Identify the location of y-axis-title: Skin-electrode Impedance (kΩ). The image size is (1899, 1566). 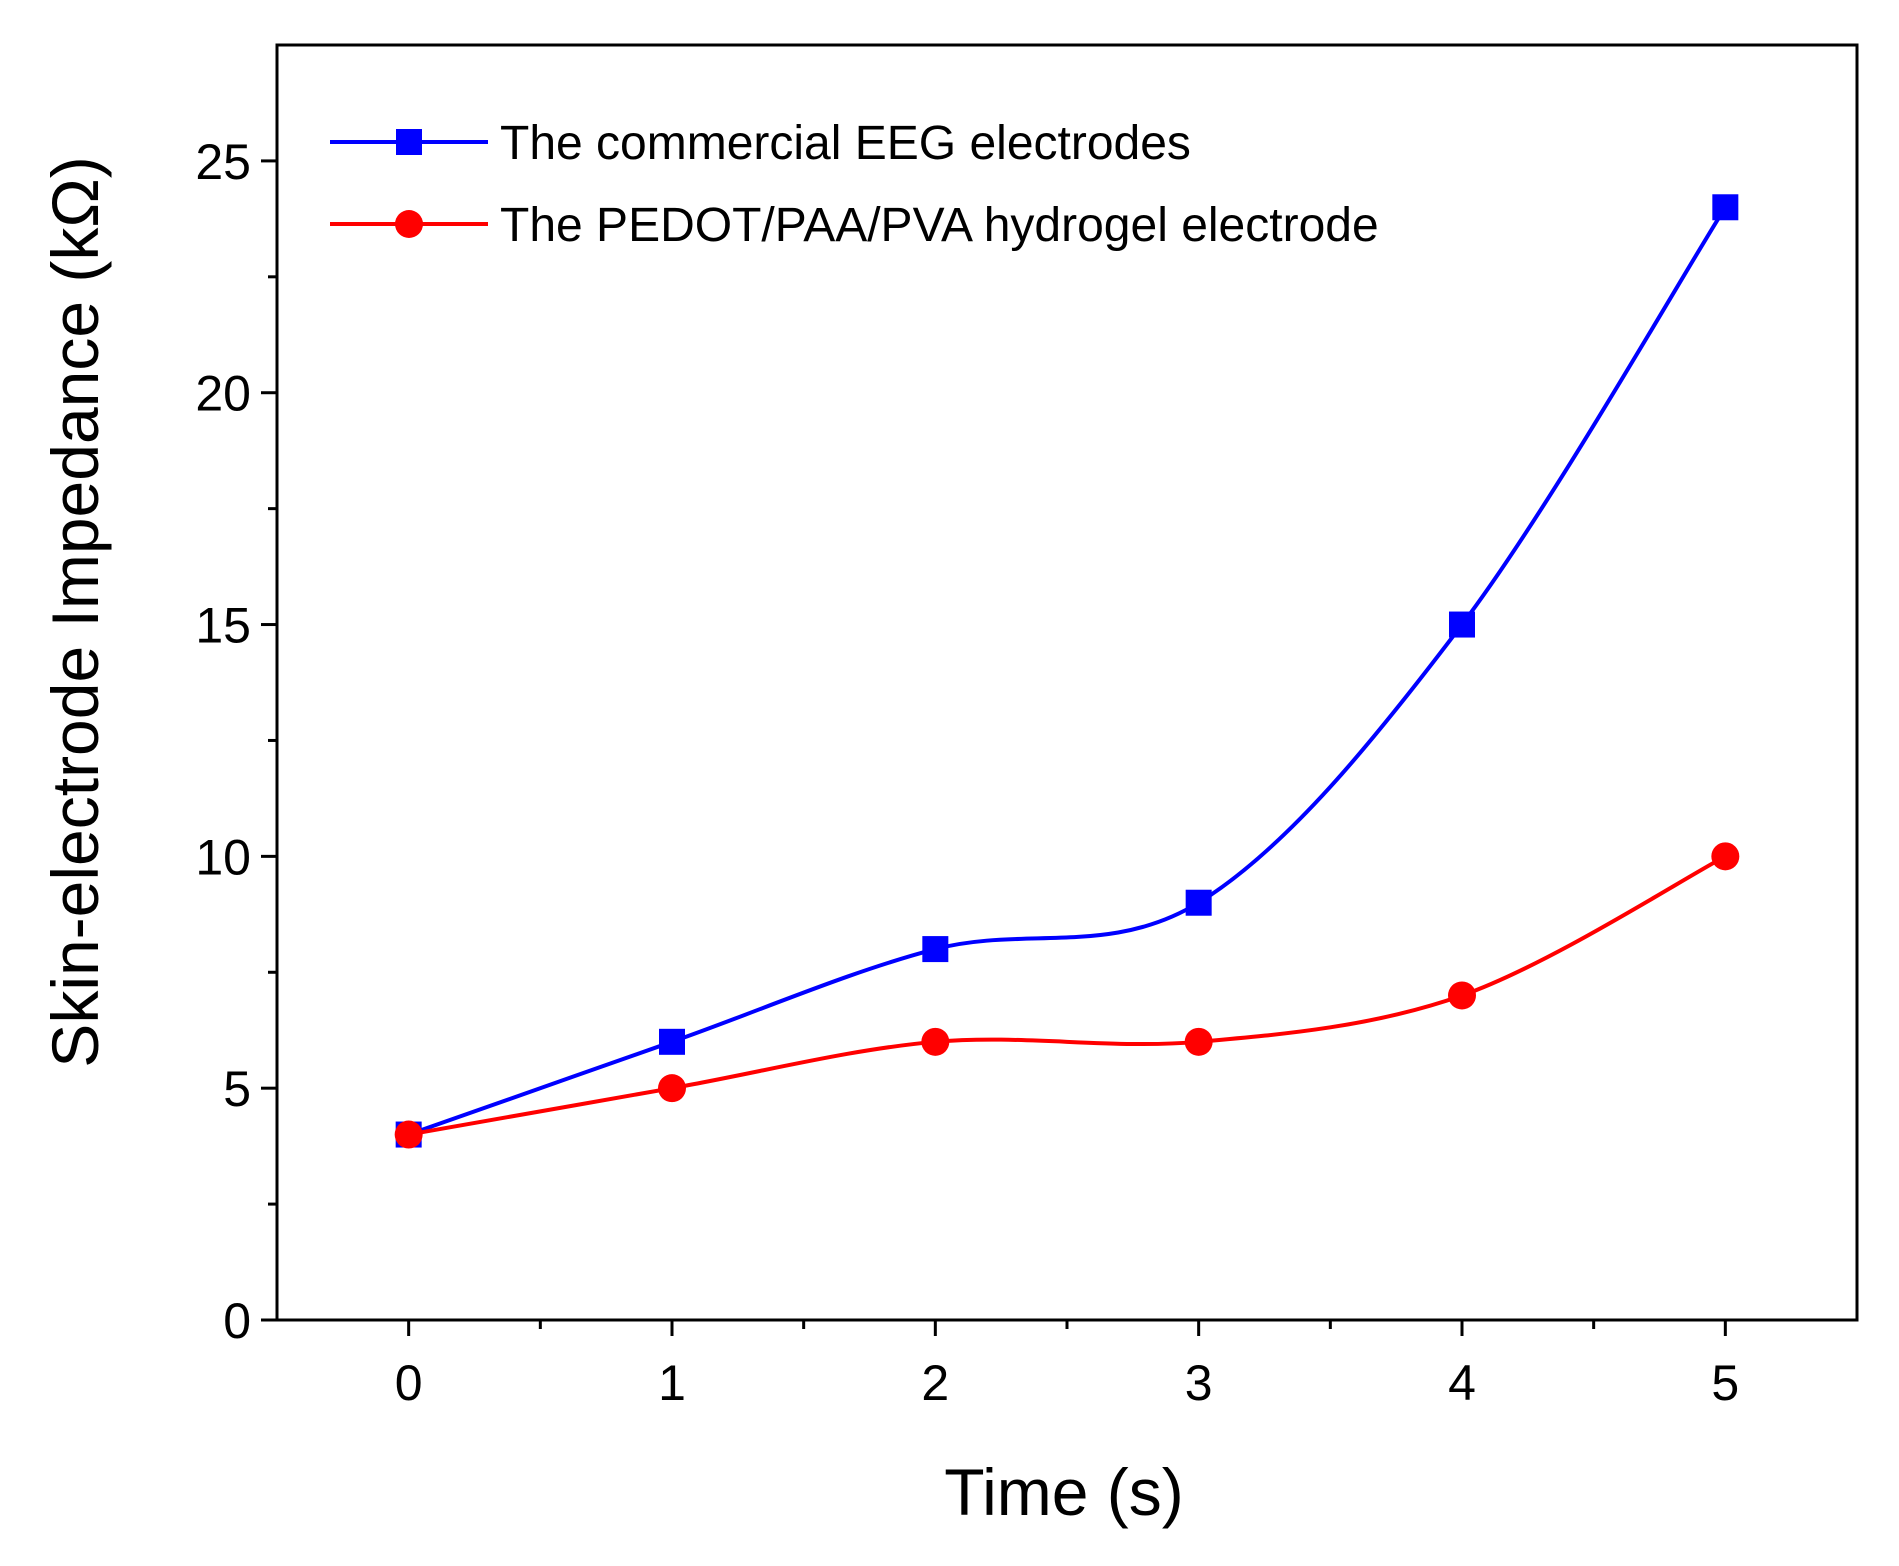
(75, 611).